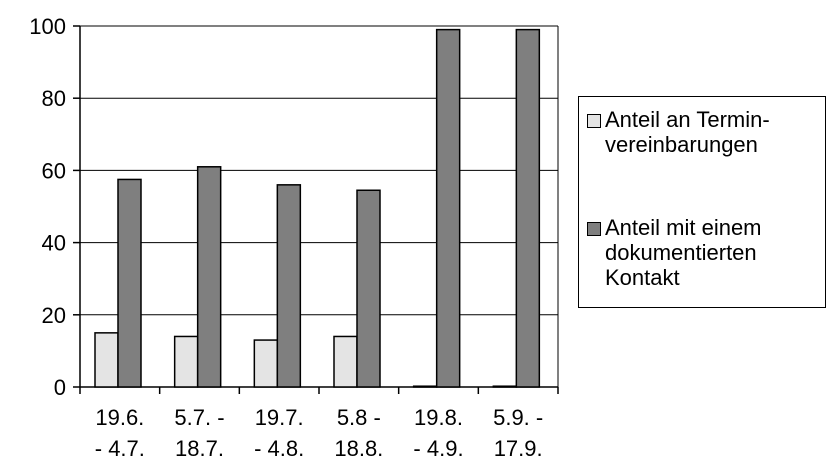  What do you see at coordinates (199, 417) in the screenshot?
I see `x-tick-label-1-line0: 5.7. -` at bounding box center [199, 417].